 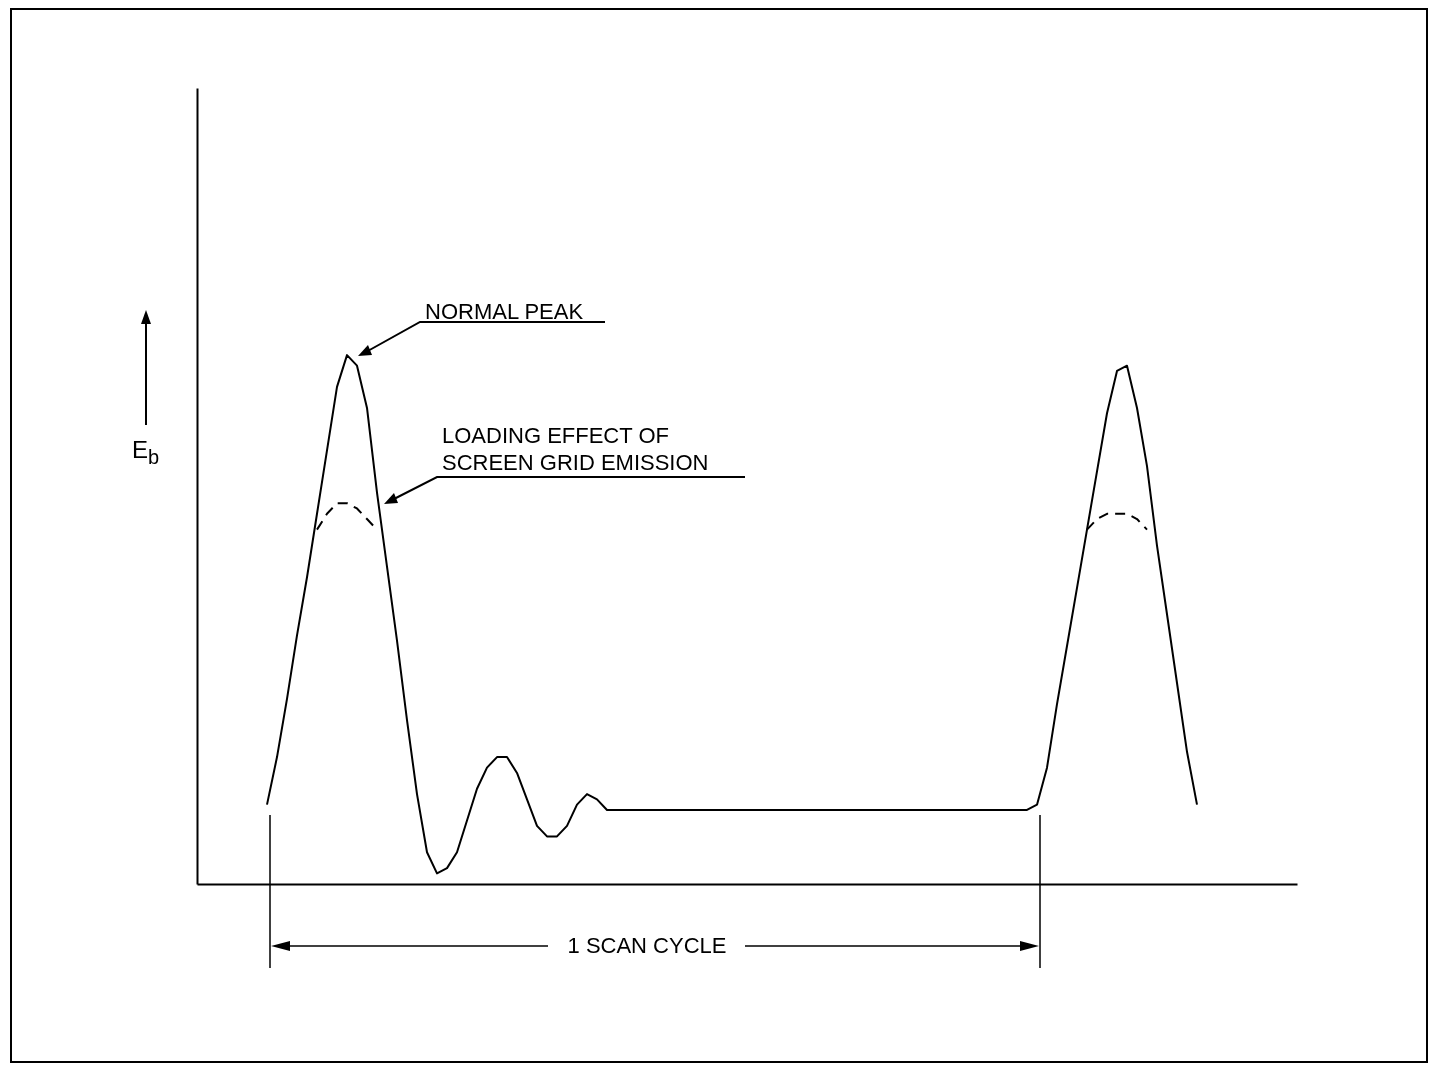 I want to click on annotation: SCREEN GRID EMISSION, so click(x=575, y=462).